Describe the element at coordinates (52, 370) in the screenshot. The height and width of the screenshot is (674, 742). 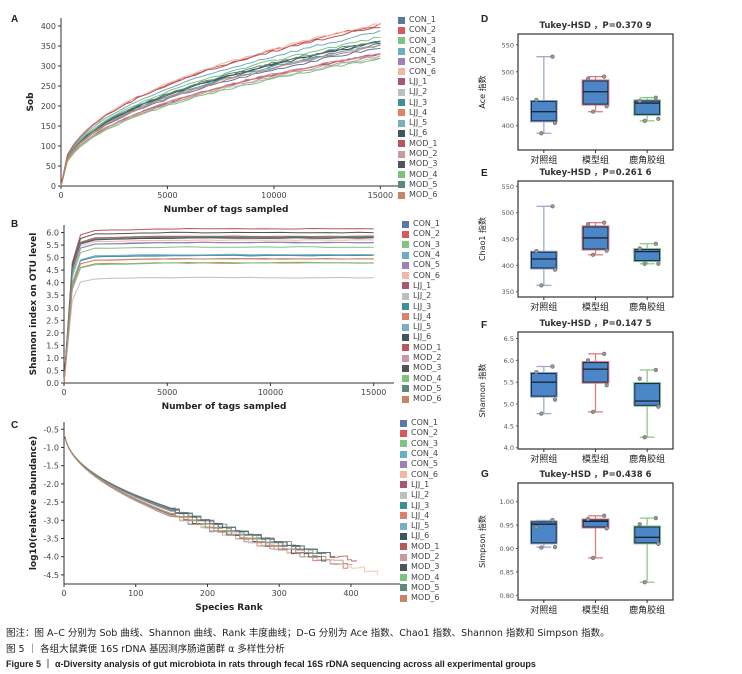
I see `y-tick-label: 0.5` at that location.